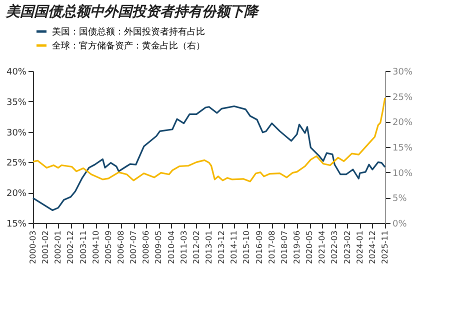 This screenshot has width=458, height=320. What do you see at coordinates (16, 163) in the screenshot?
I see `y-tick-label: 25%` at bounding box center [16, 163].